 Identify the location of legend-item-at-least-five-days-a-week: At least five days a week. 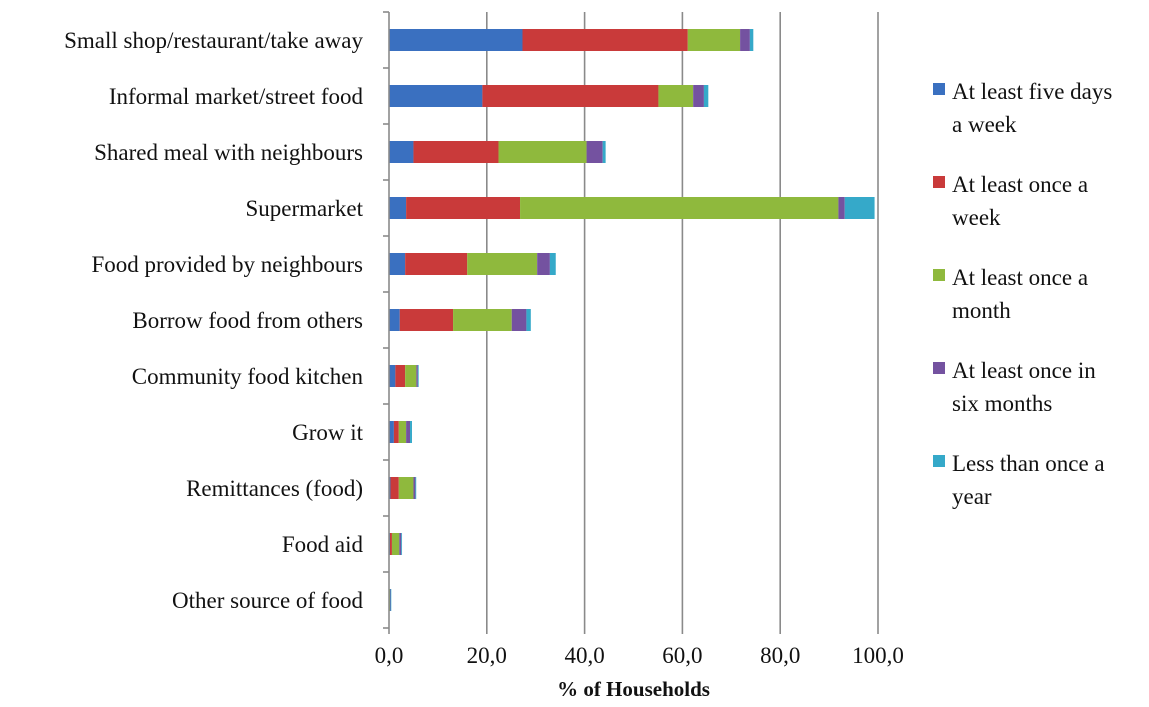
(1022, 108).